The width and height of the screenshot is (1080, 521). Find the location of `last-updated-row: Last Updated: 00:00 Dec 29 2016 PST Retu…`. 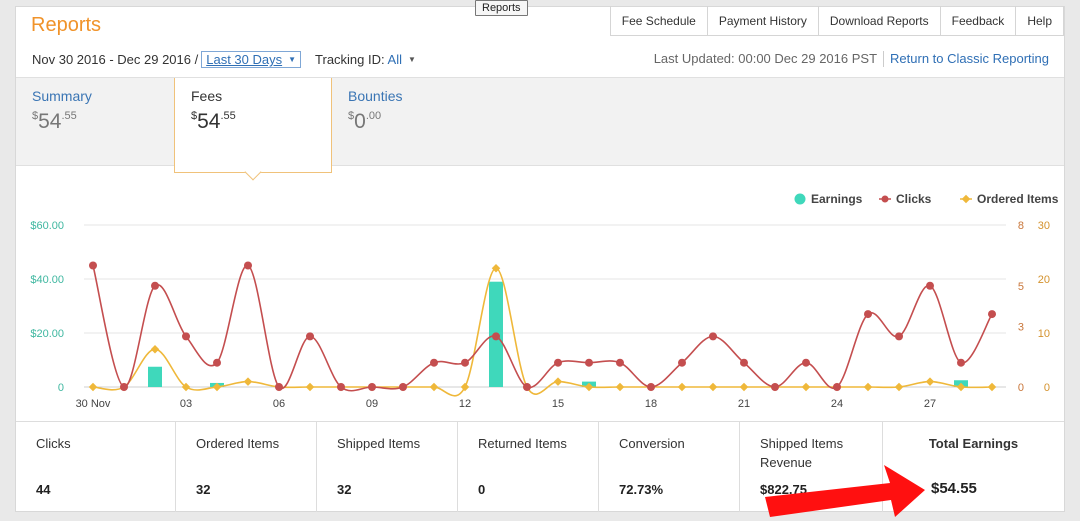

last-updated-row: Last Updated: 00:00 Dec 29 2016 PST Retu… is located at coordinates (851, 59).